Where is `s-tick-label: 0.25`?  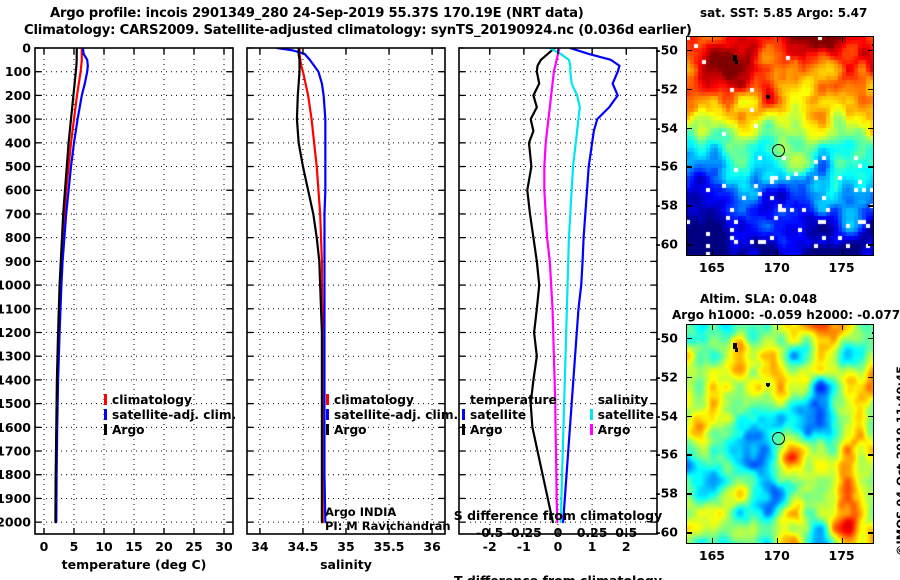
s-tick-label: 0.25 is located at coordinates (592, 532).